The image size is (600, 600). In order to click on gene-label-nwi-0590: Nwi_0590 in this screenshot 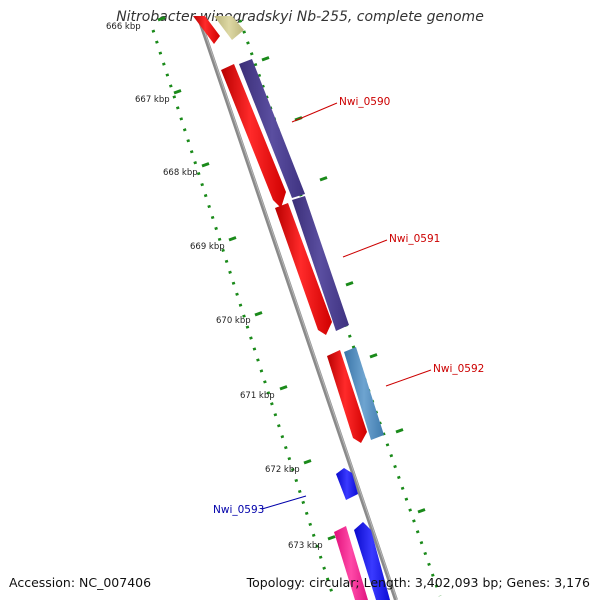, I will do `click(364, 102)`.